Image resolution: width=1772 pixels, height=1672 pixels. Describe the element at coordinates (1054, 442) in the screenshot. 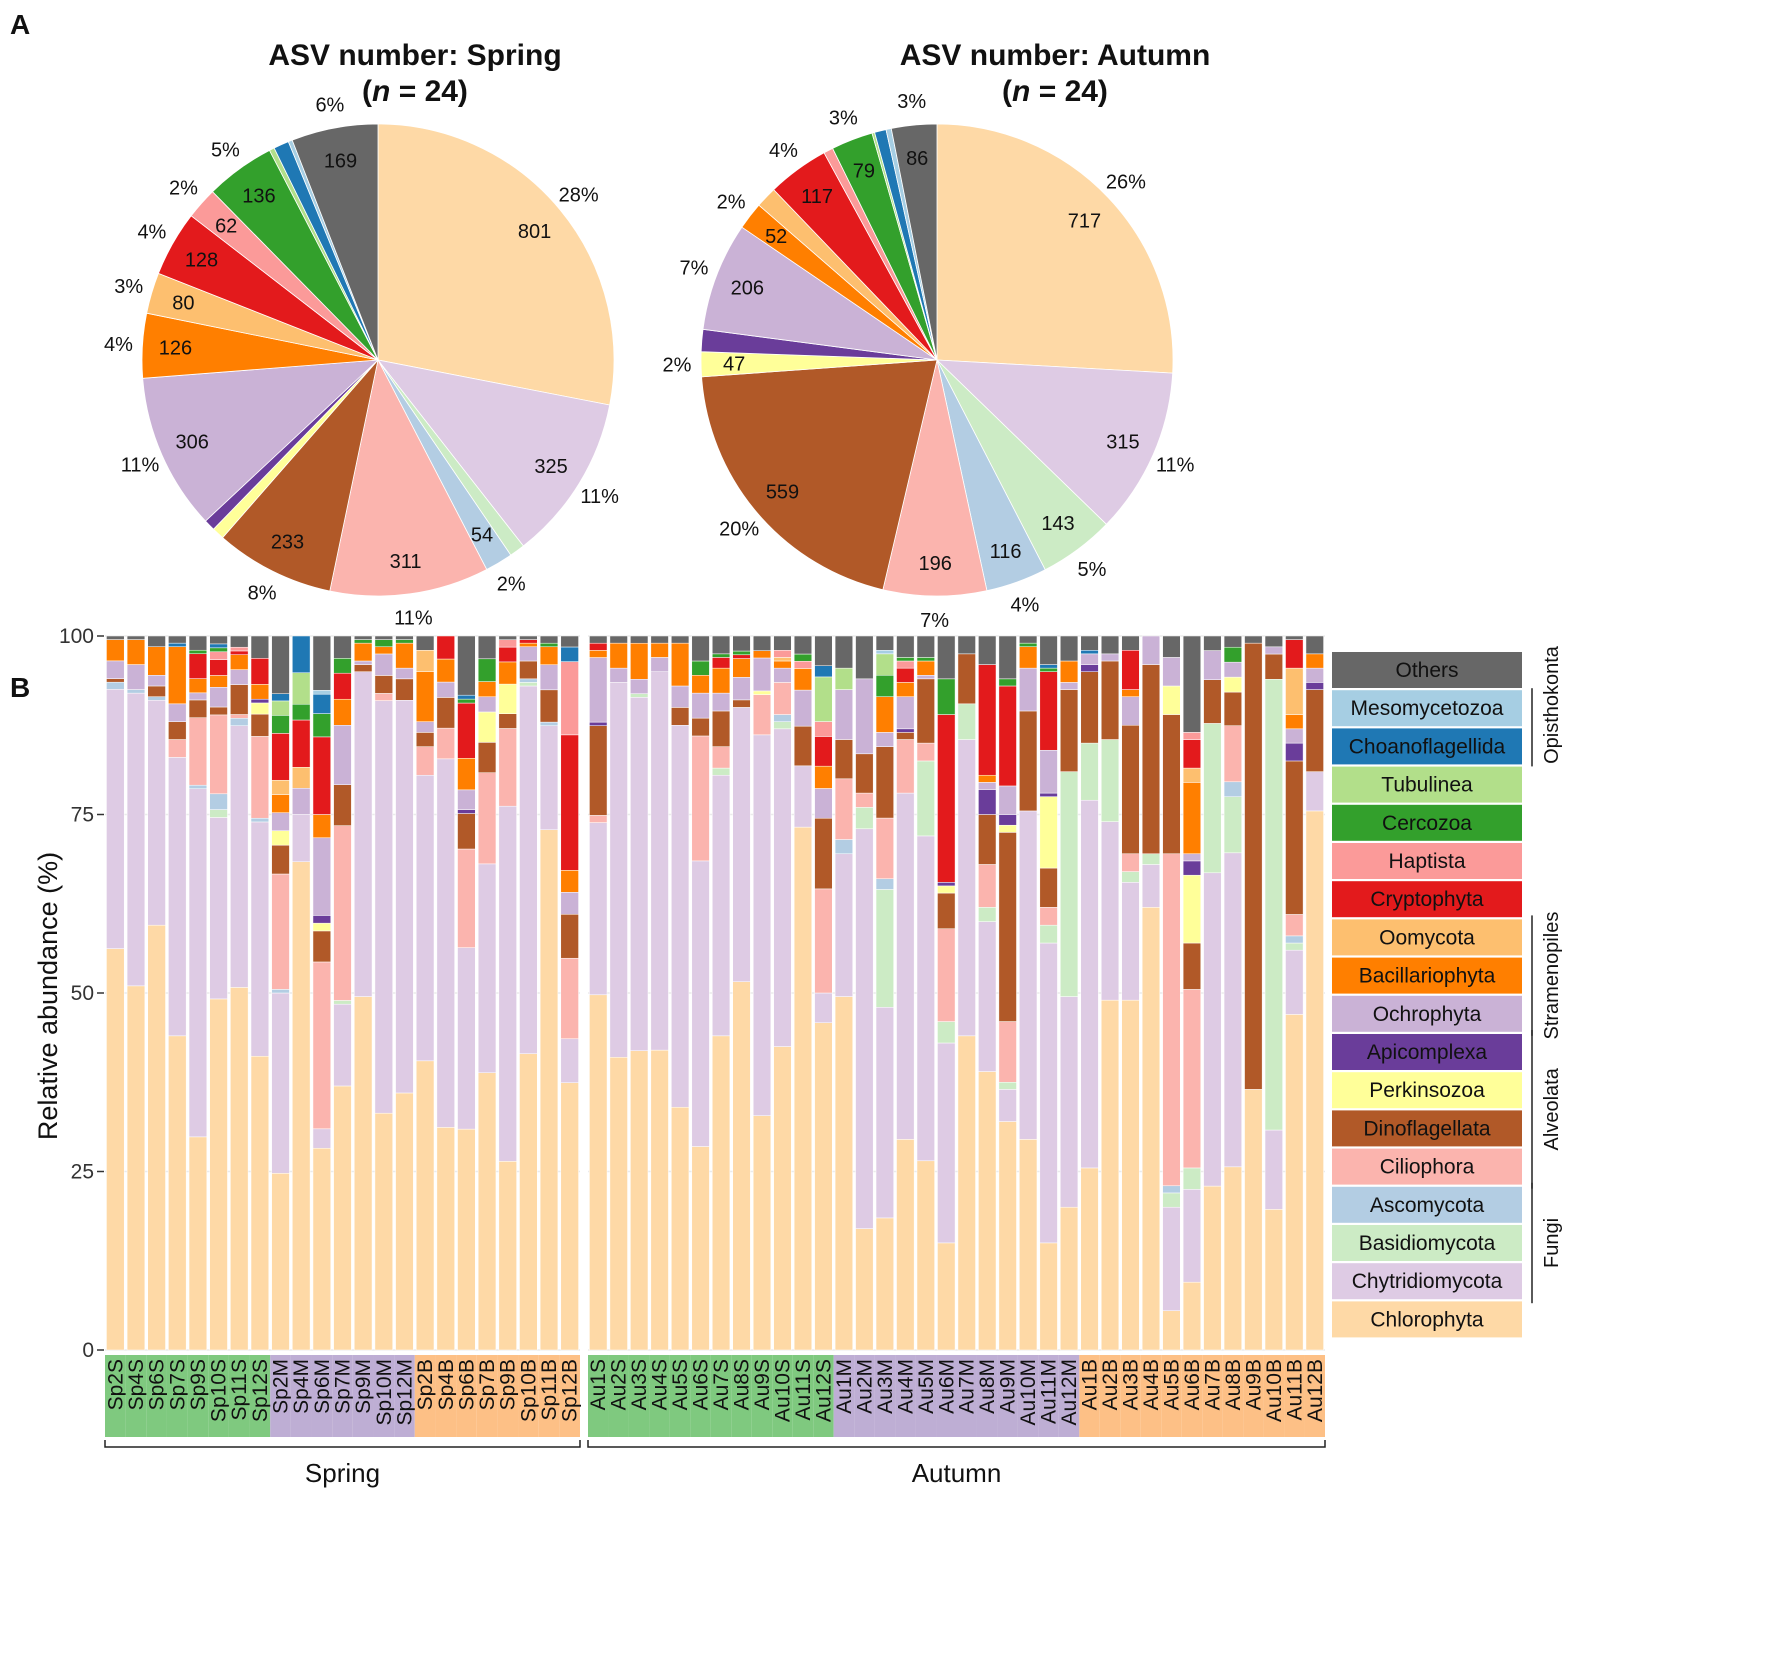

I see `pie-slice-chytridiomycota` at that location.